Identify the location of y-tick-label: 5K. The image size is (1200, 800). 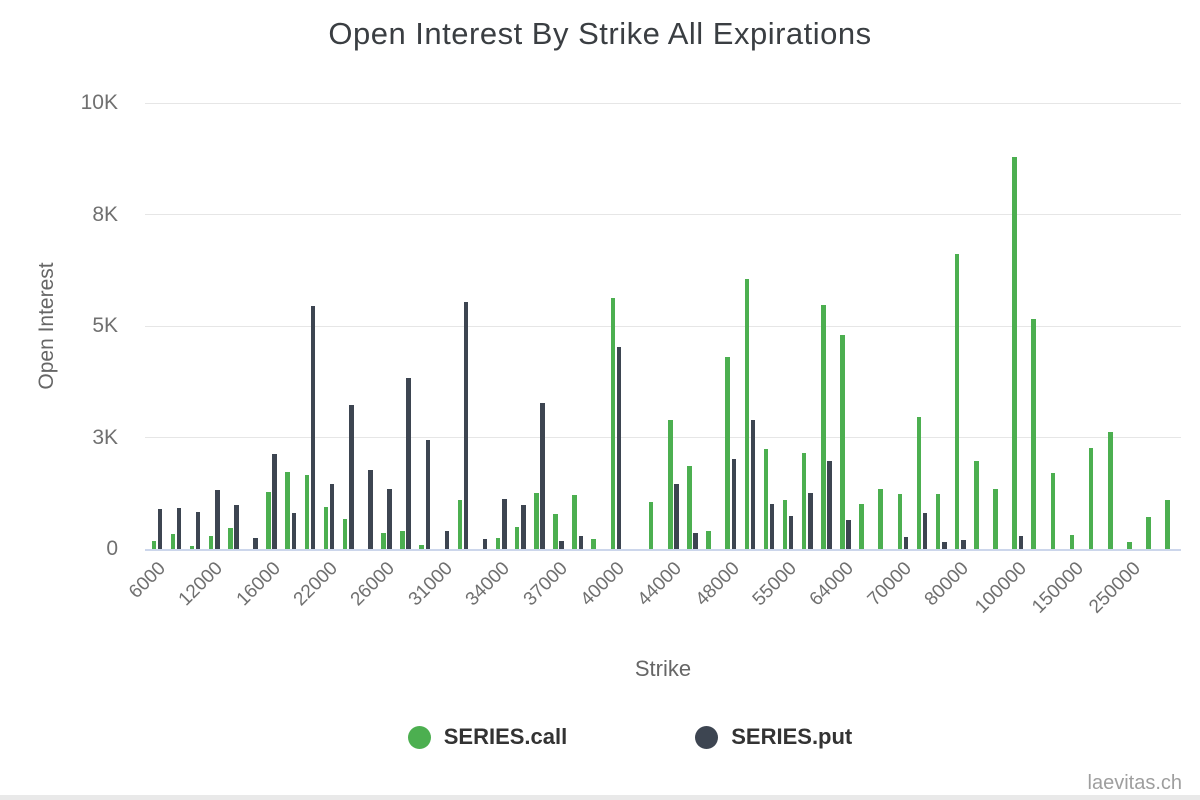
(105, 325).